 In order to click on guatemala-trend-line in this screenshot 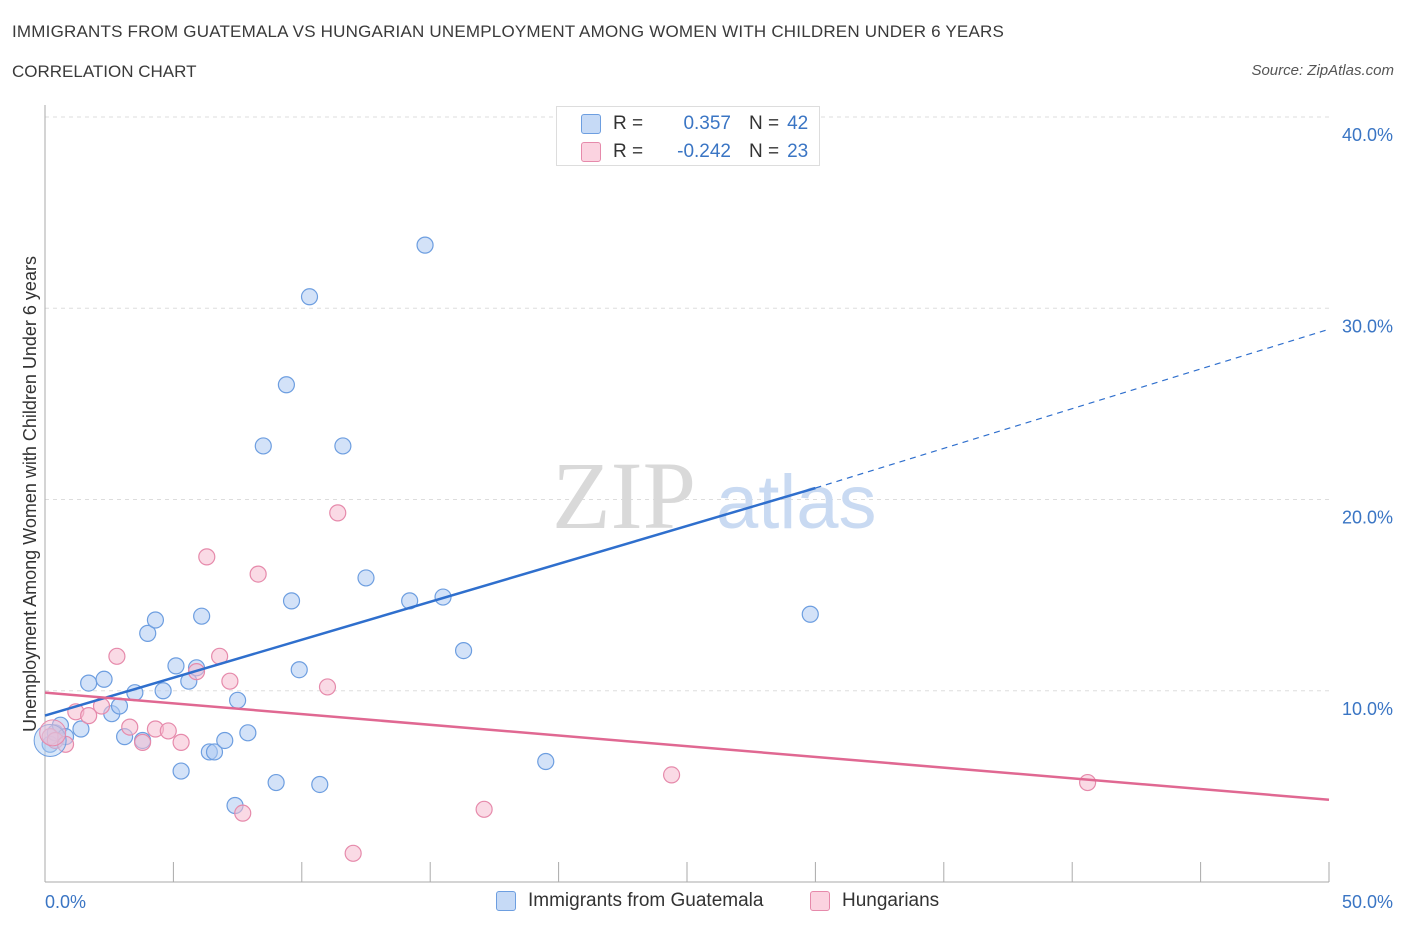, I will do `click(430, 601)`.